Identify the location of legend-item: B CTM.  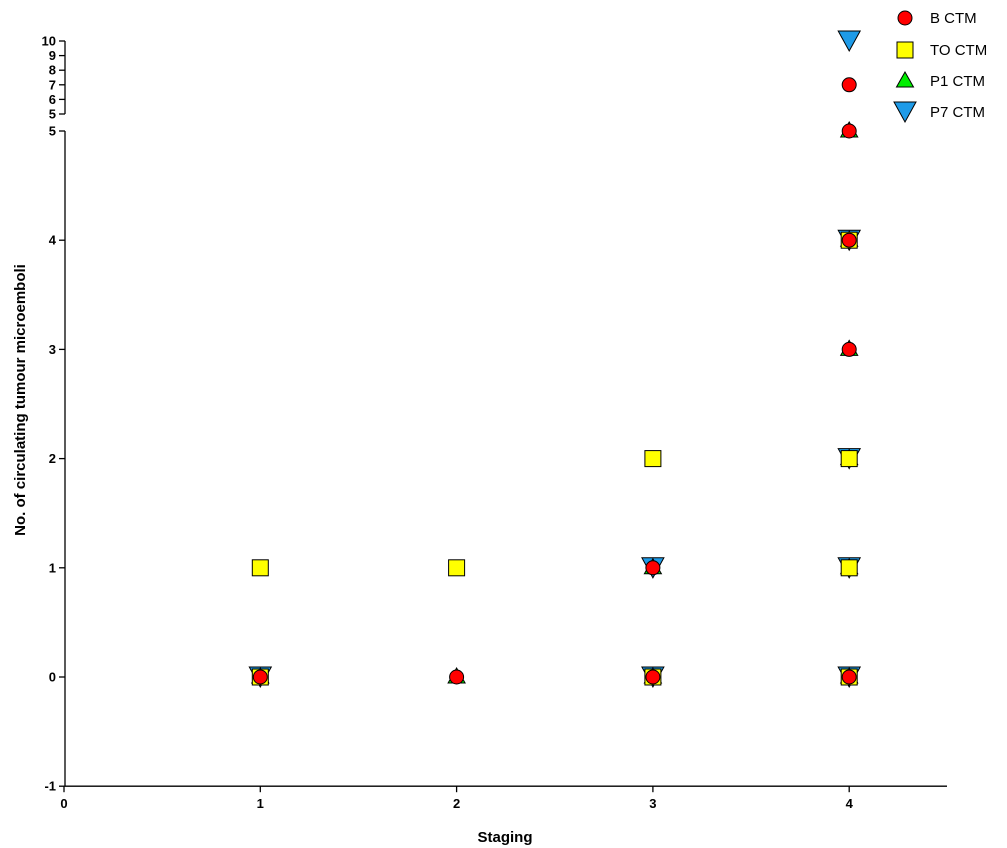
(937, 18).